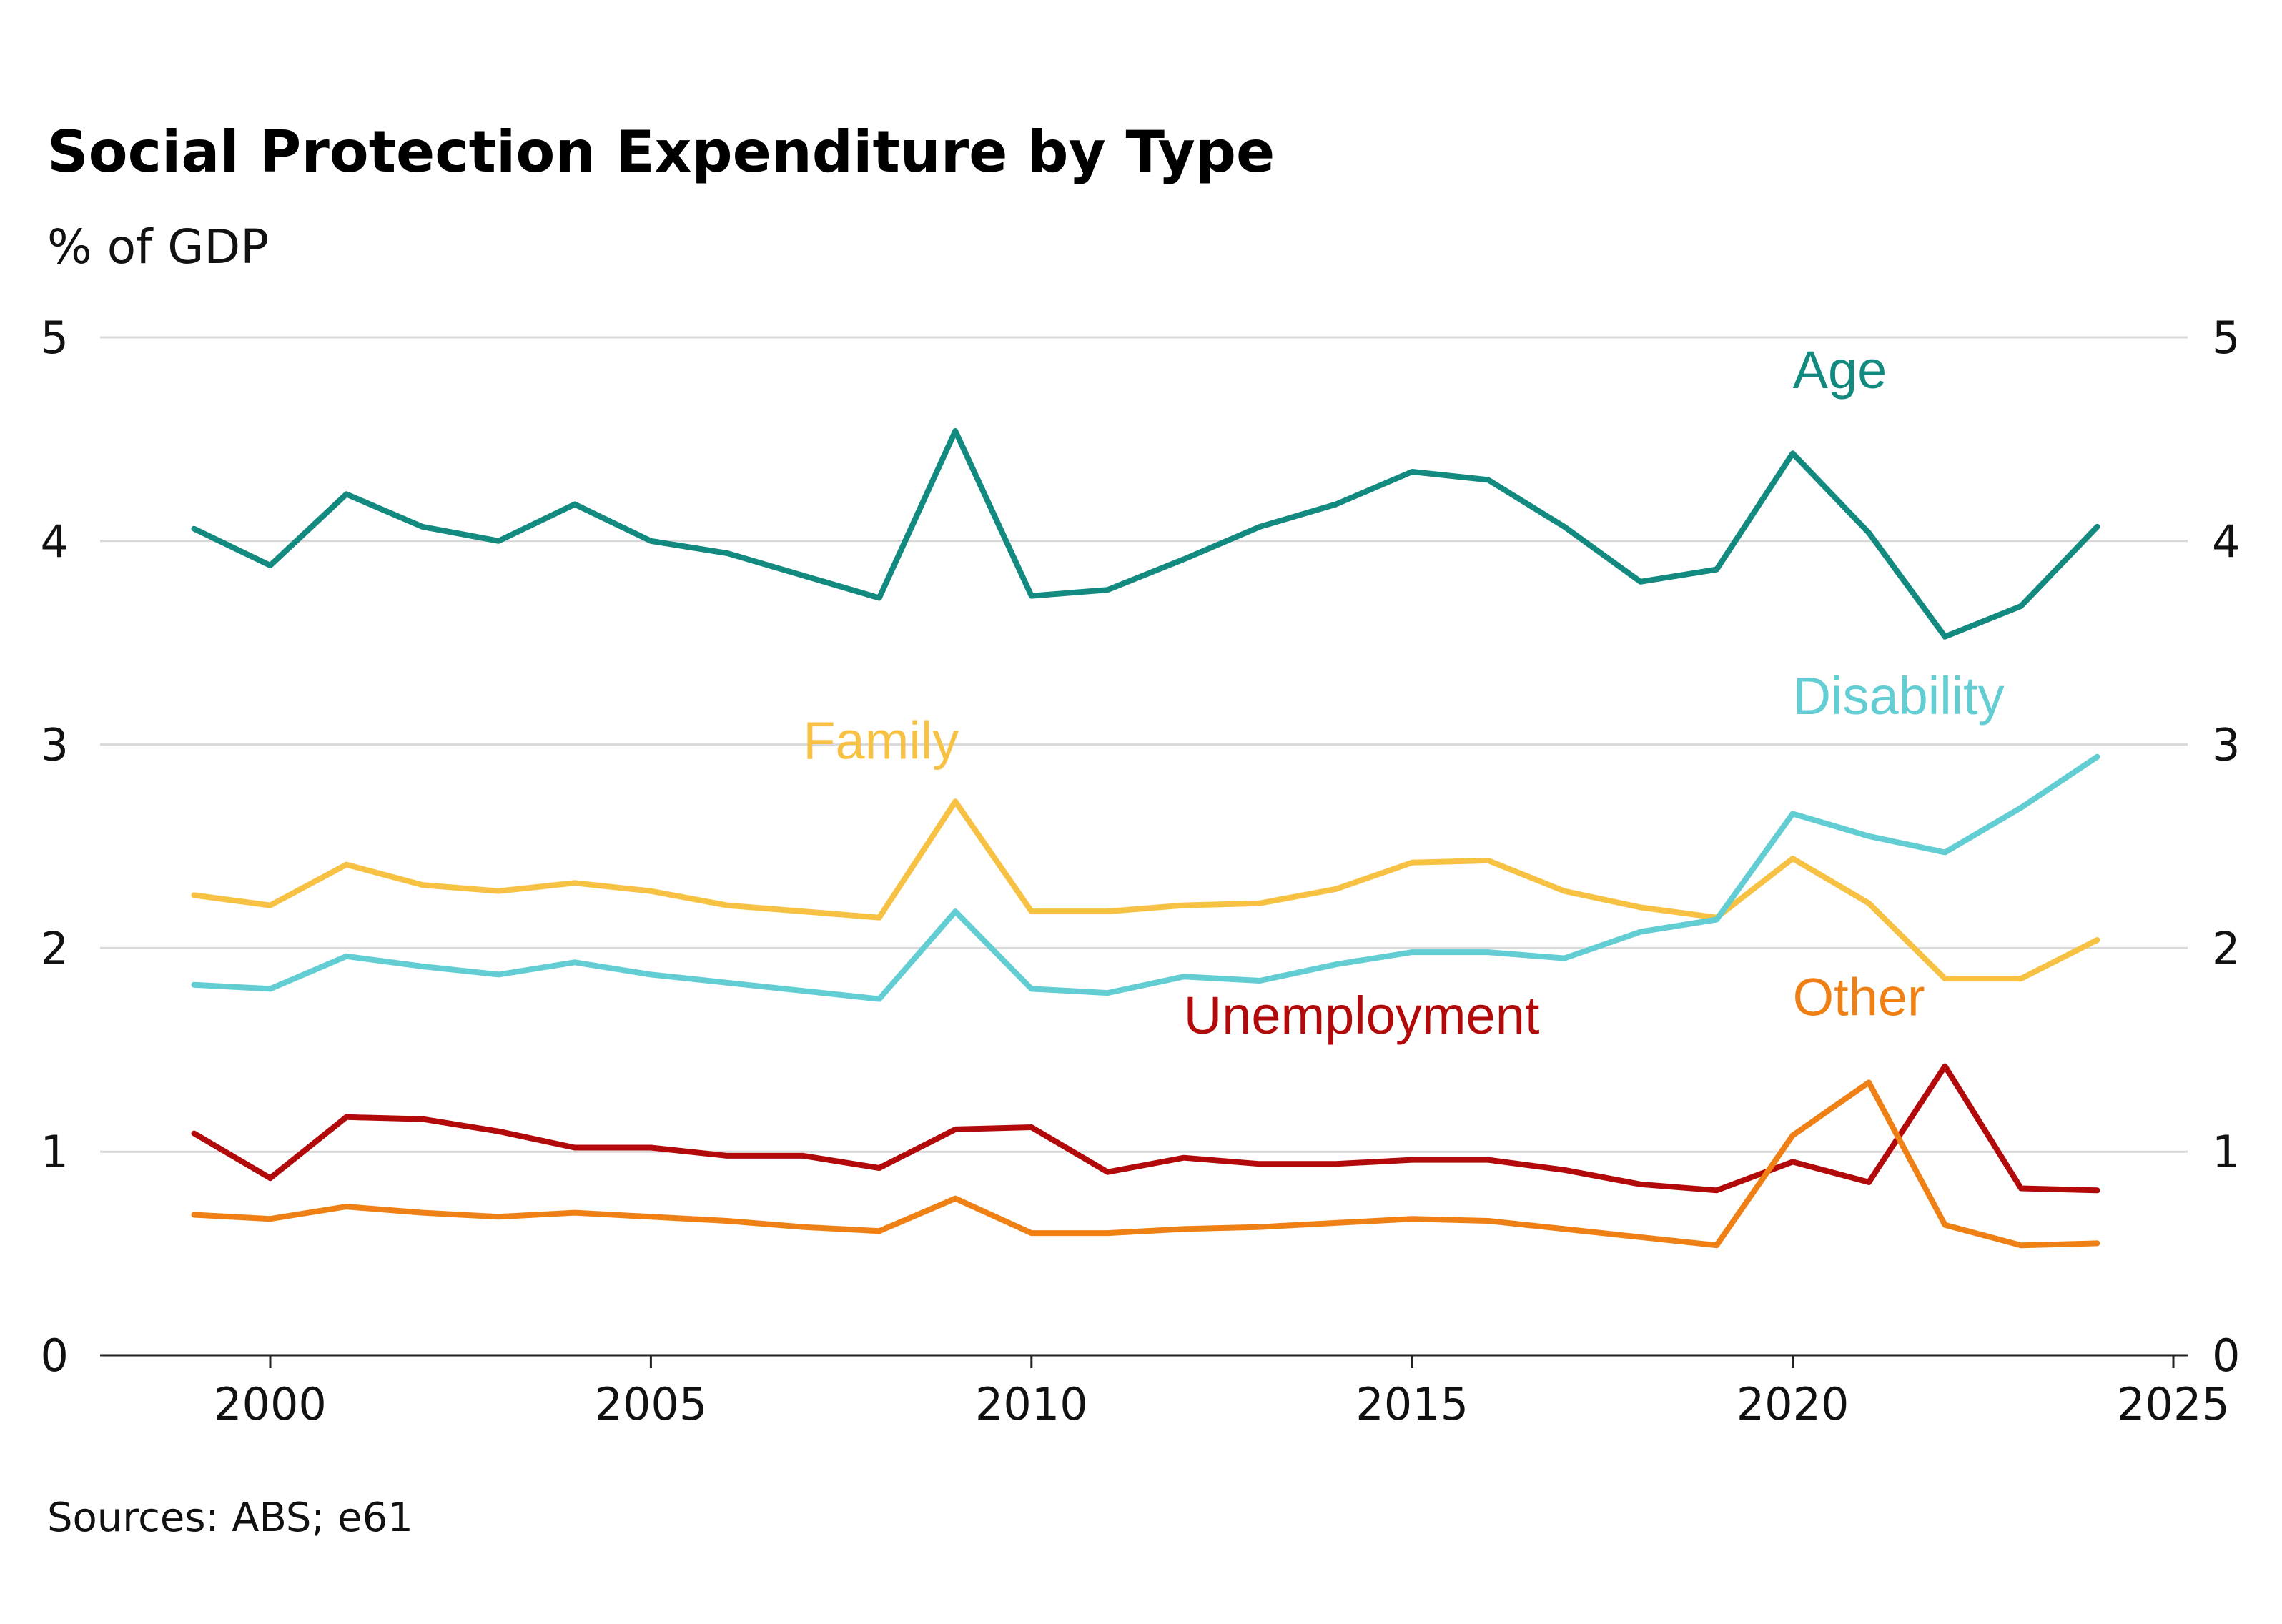 This screenshot has height=1624, width=2282. Describe the element at coordinates (1411, 1404) in the screenshot. I see `x-tick-label: 2015` at that location.